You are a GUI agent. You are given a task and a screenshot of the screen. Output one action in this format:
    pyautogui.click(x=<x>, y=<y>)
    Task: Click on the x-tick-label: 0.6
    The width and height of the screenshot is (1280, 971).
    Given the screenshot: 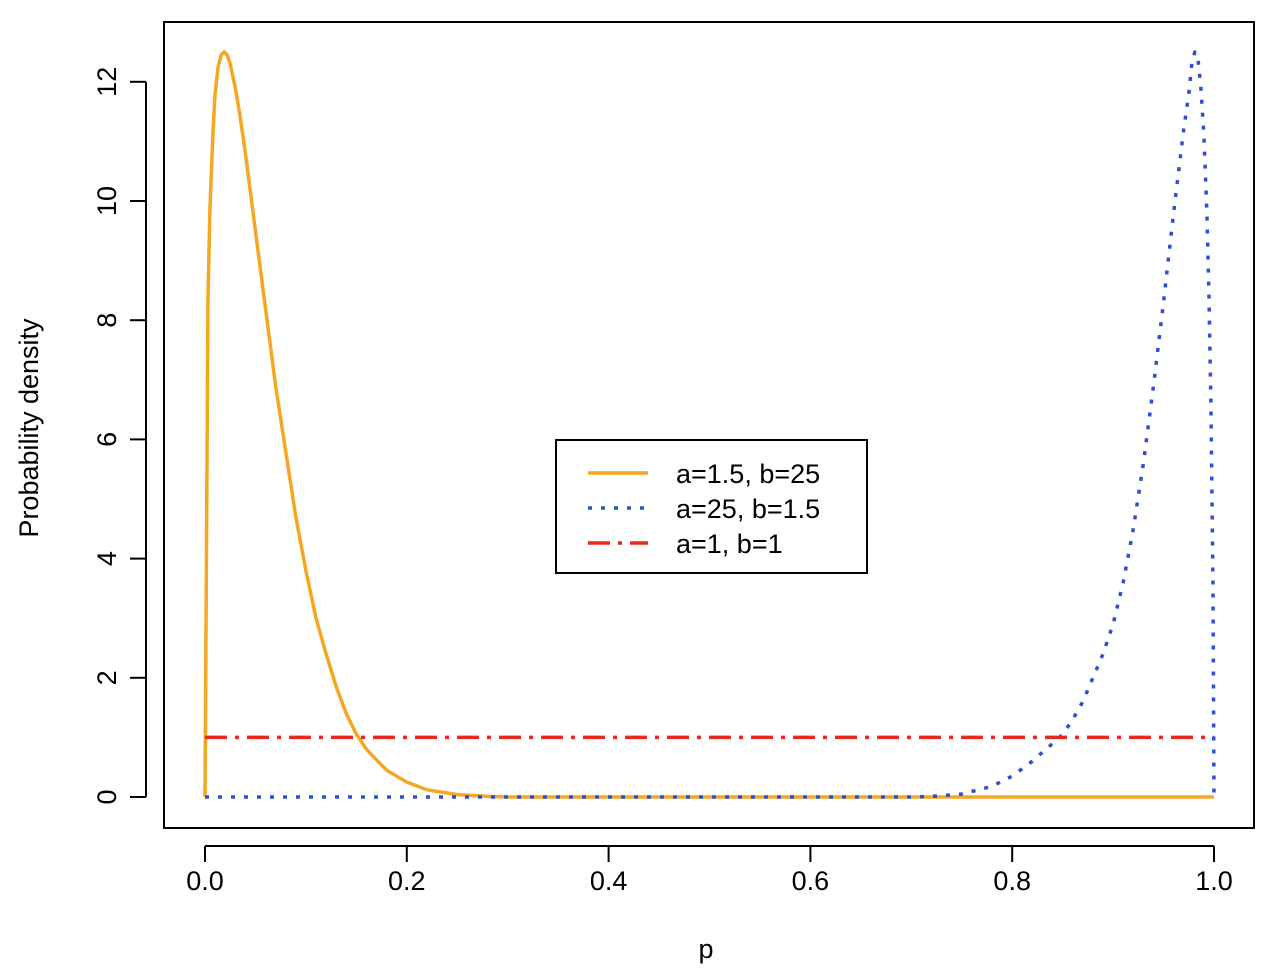 What is the action you would take?
    pyautogui.click(x=811, y=881)
    